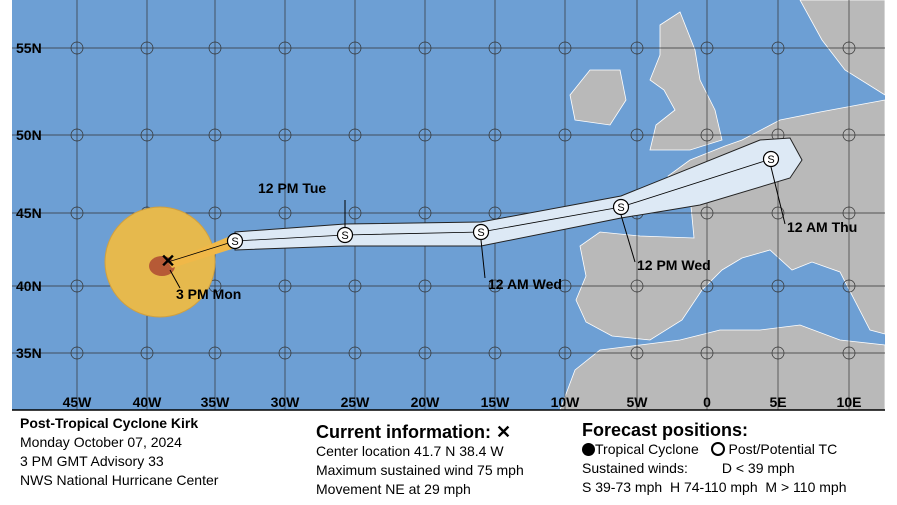 The image size is (897, 505). Describe the element at coordinates (783, 449) in the screenshot. I see `legend-ptc: Post/Potential TC` at that location.